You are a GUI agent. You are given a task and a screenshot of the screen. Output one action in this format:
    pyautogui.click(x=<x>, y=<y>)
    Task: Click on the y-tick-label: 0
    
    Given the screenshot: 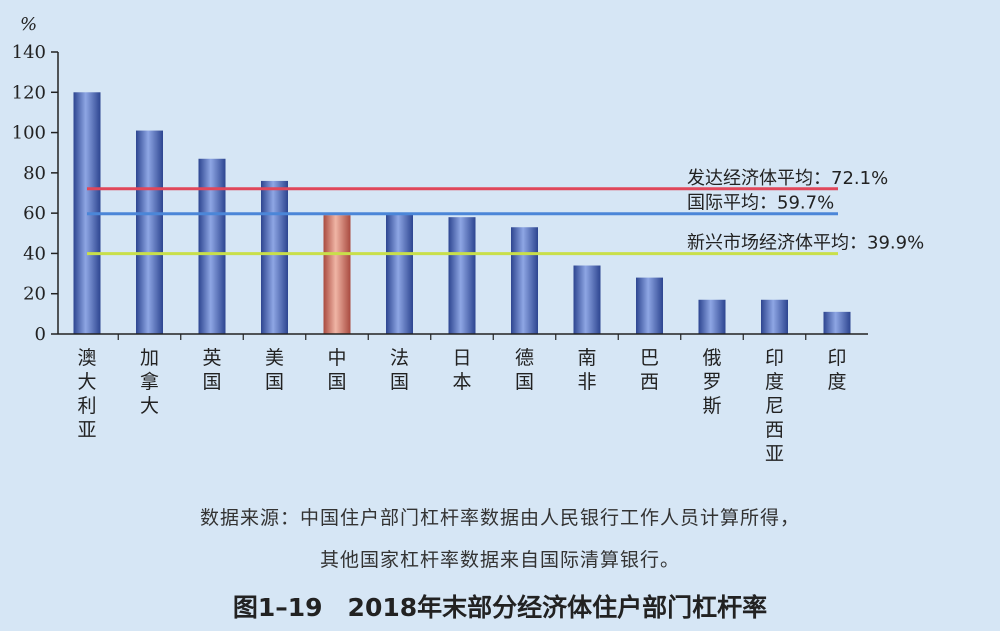 What is the action you would take?
    pyautogui.click(x=40, y=334)
    